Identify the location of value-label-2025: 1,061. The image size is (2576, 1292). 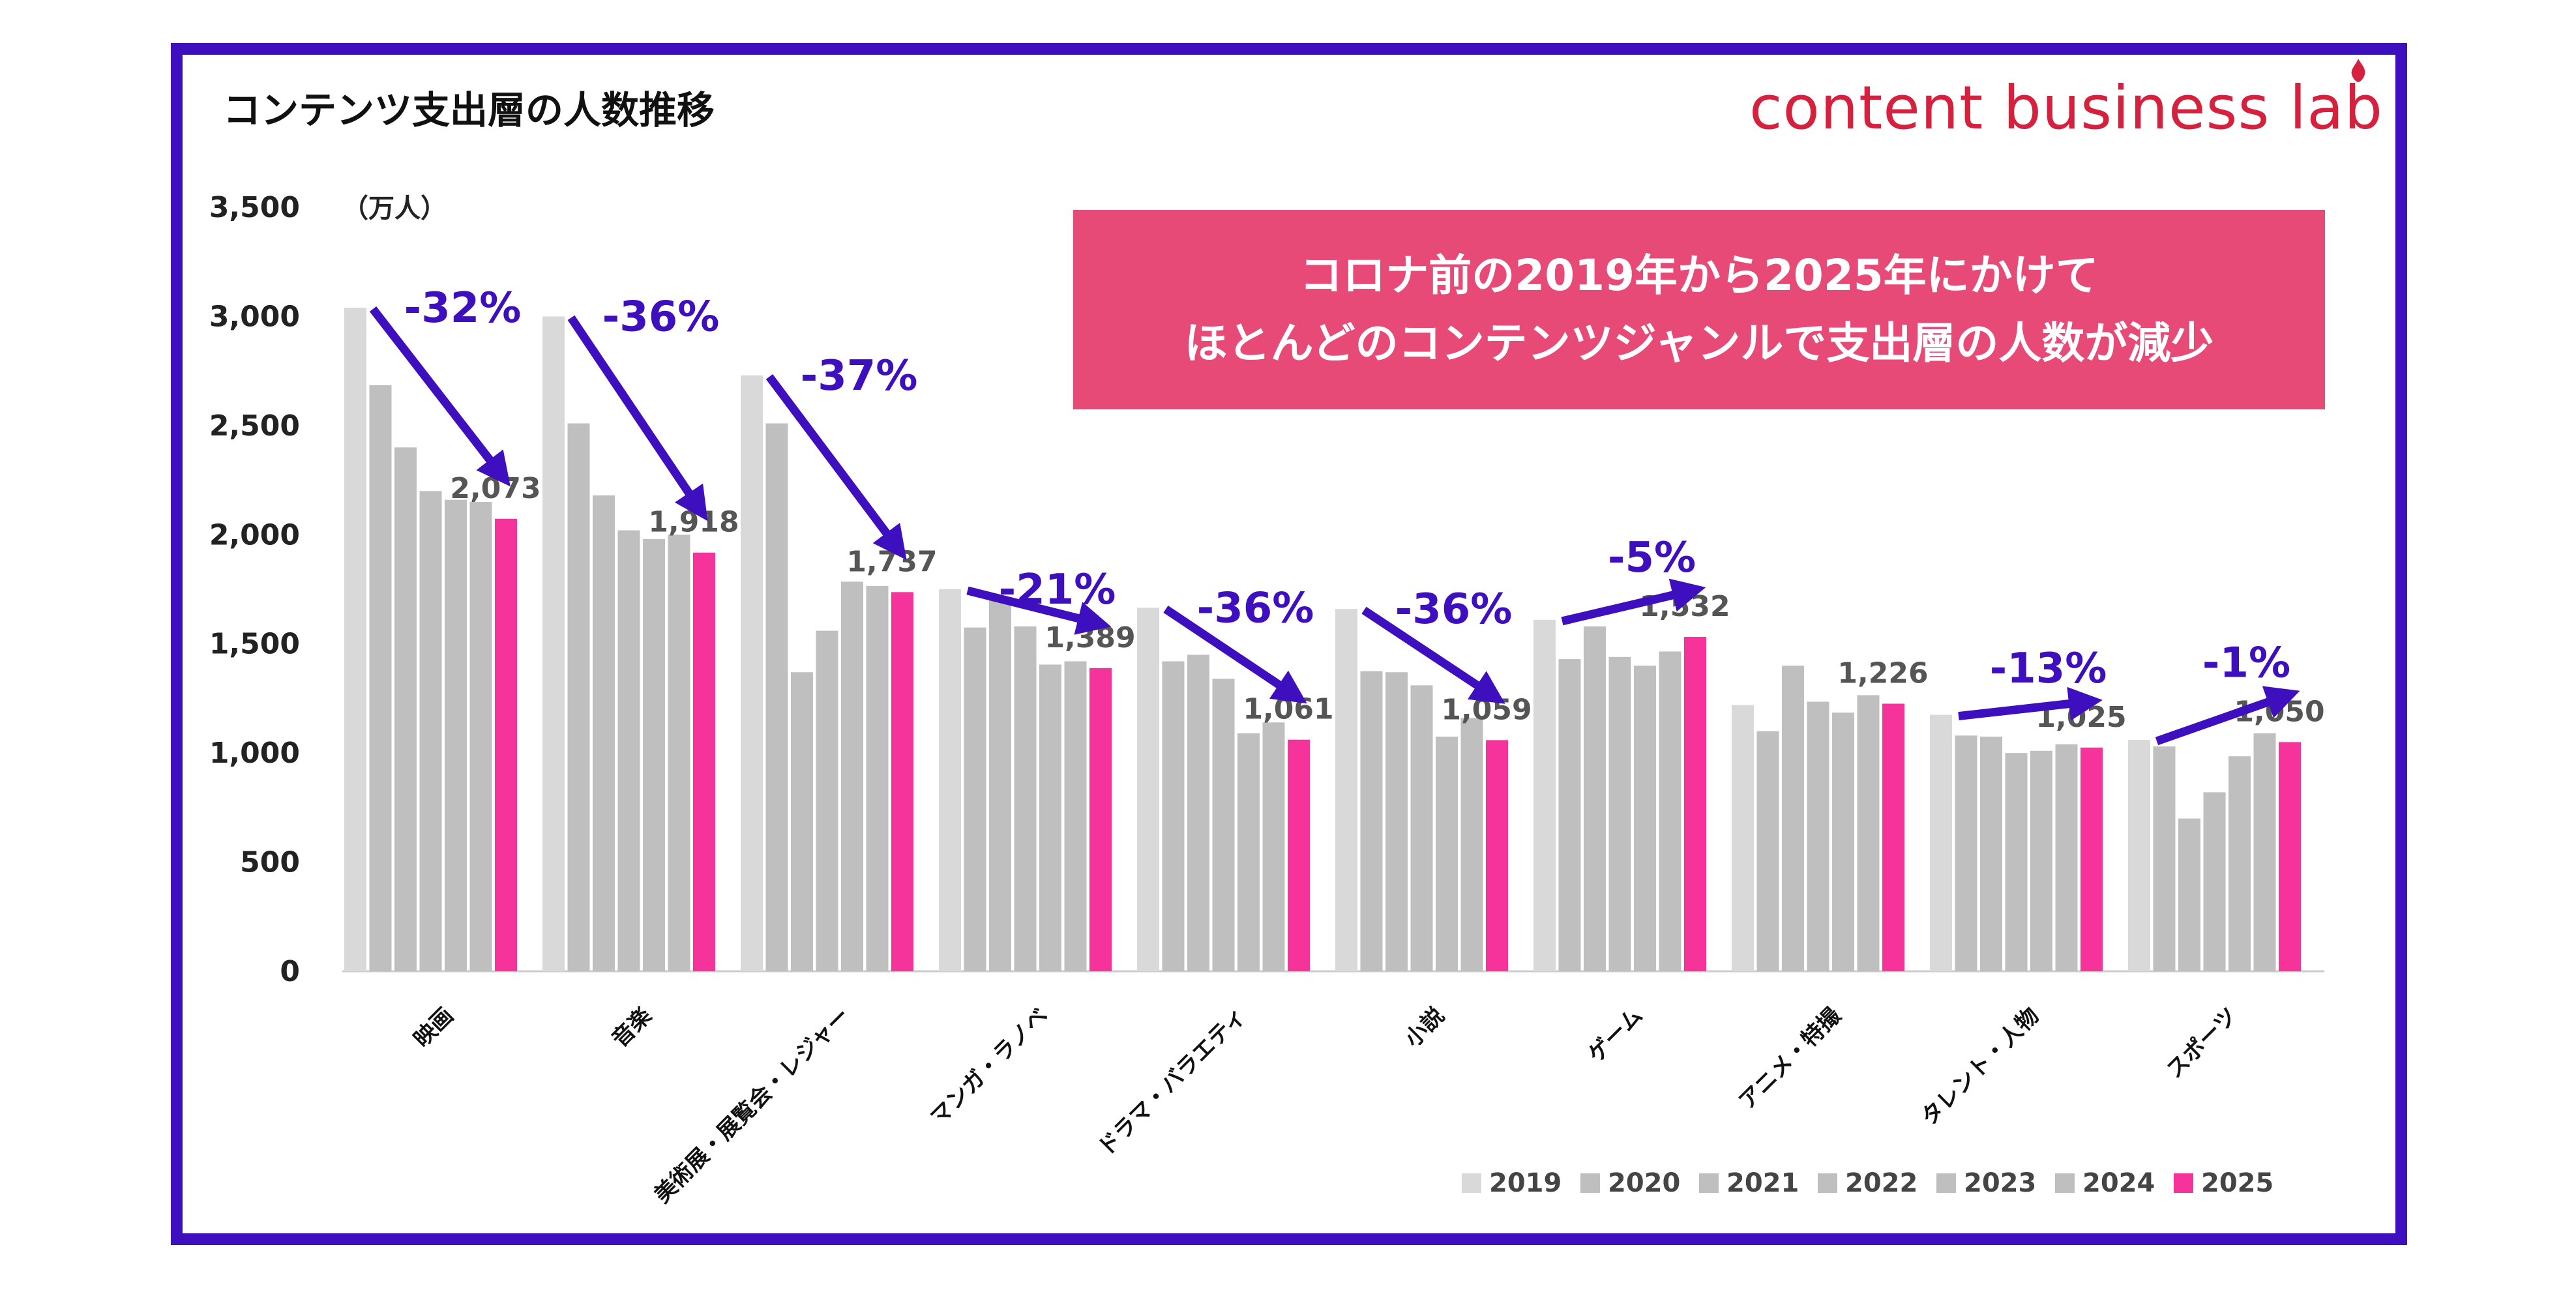
(1288, 710).